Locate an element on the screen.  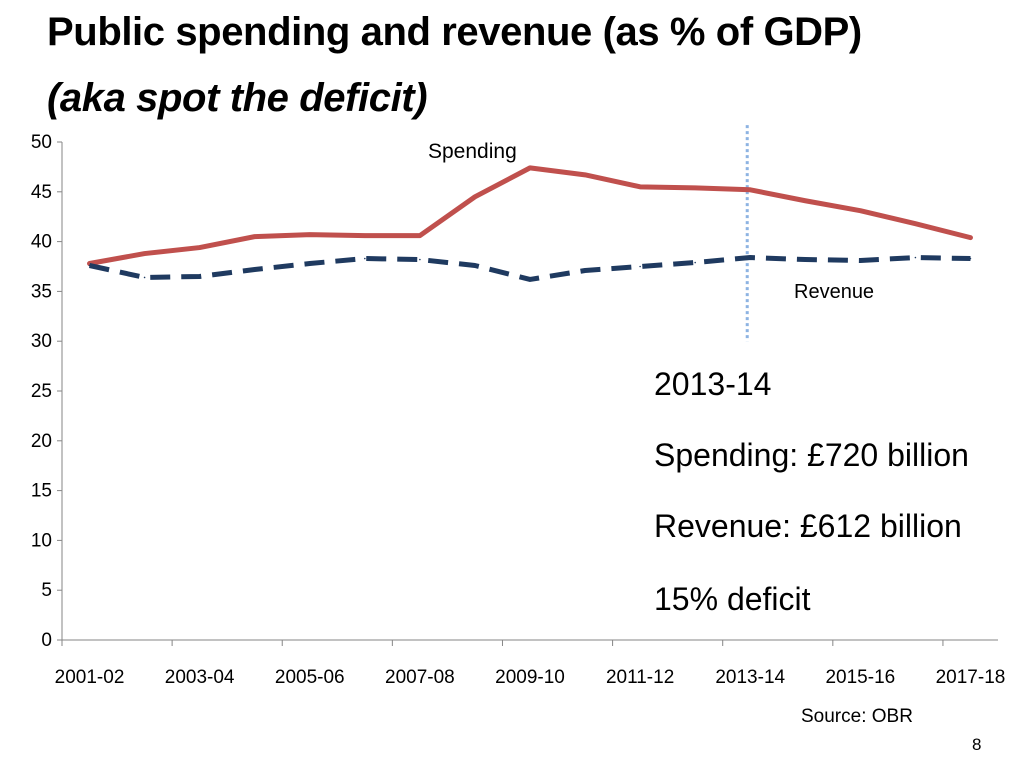
y-tick-label: 0 is located at coordinates (46, 640).